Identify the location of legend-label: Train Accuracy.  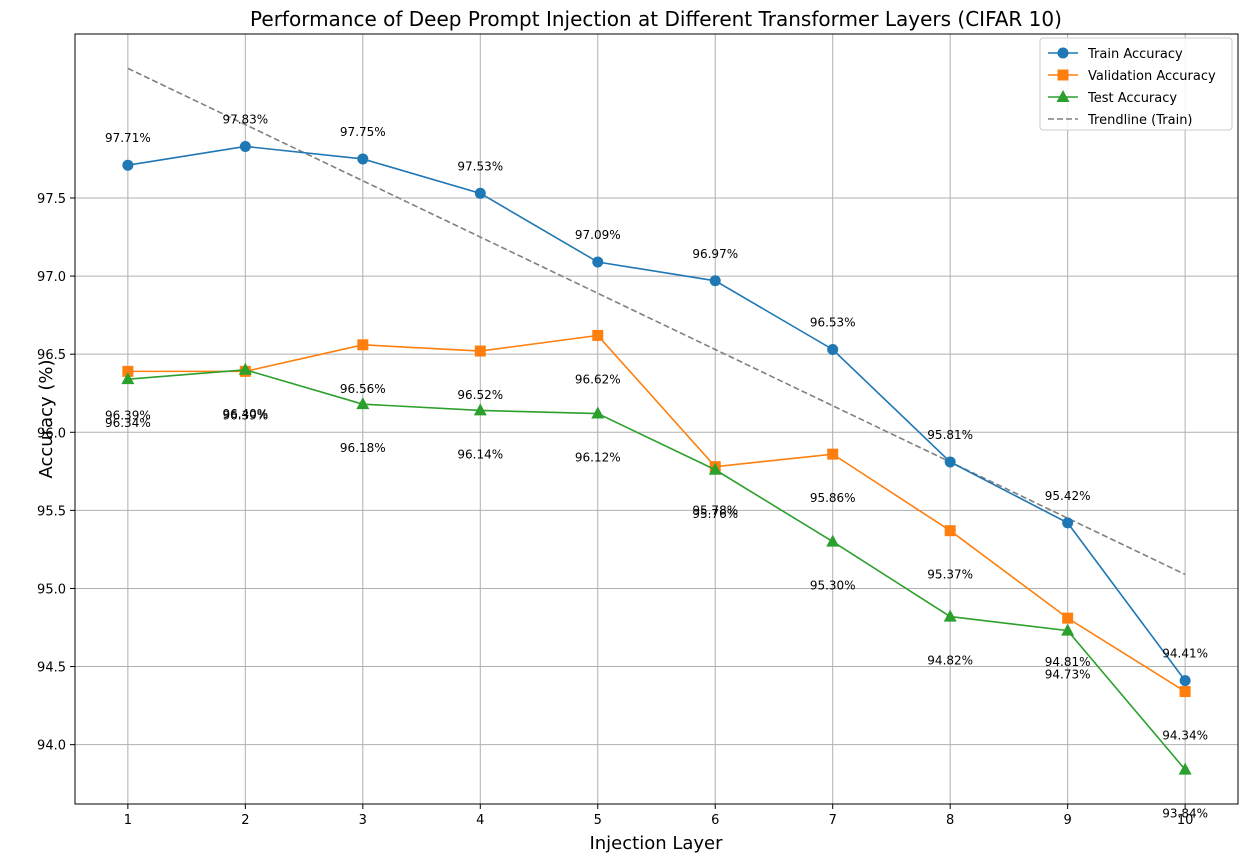
(1135, 54).